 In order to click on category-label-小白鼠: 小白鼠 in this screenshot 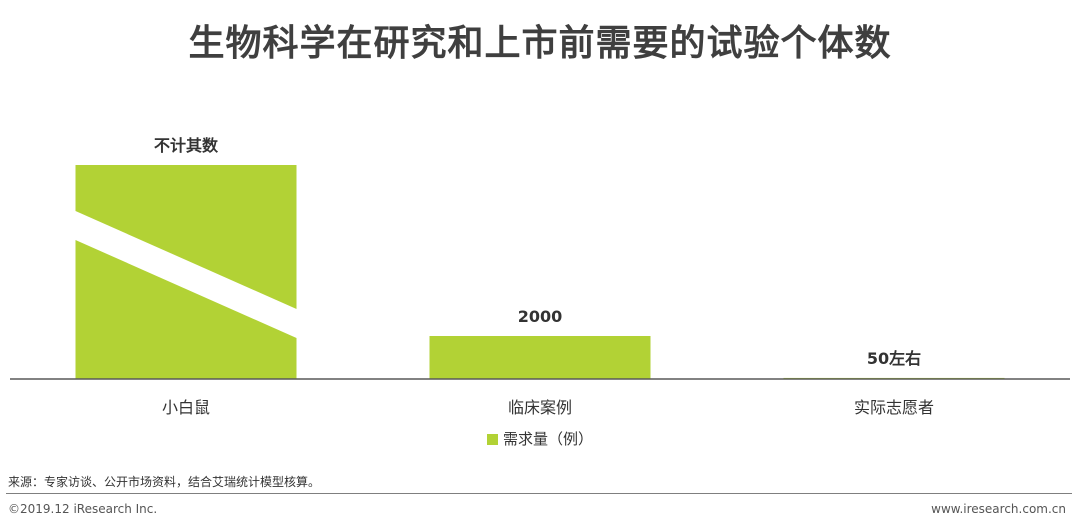, I will do `click(186, 407)`.